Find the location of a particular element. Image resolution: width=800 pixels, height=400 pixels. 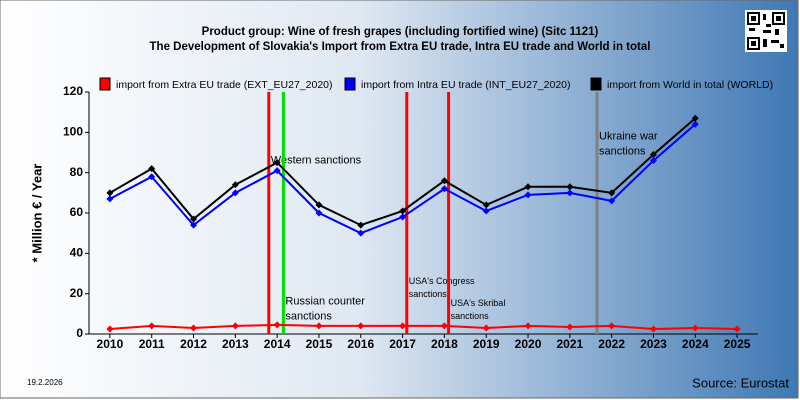

y-tick-label: 20 is located at coordinates (77, 293).